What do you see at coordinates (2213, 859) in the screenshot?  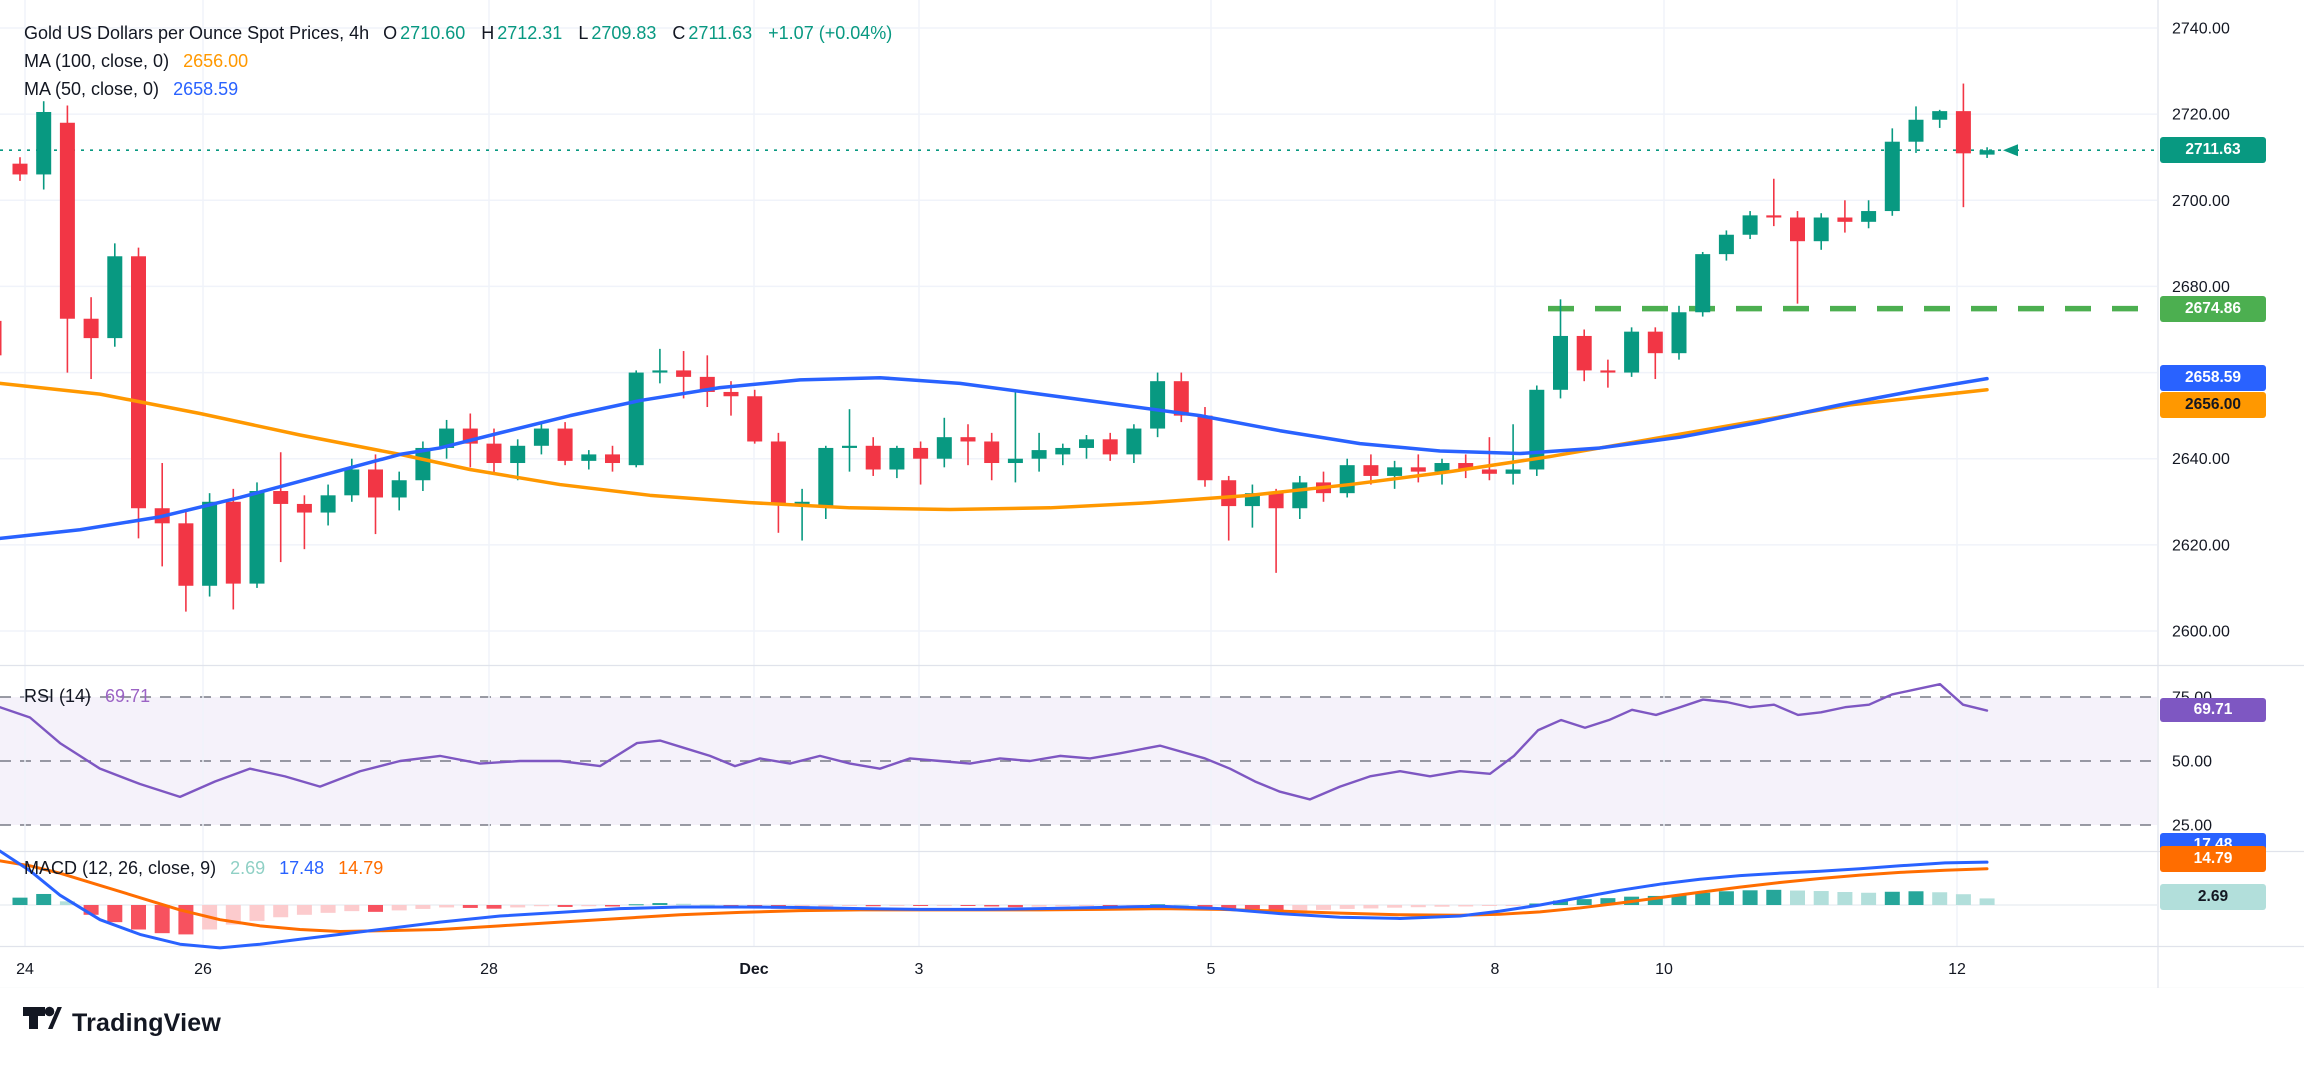 I see `macd-signal-badge: 14.79` at bounding box center [2213, 859].